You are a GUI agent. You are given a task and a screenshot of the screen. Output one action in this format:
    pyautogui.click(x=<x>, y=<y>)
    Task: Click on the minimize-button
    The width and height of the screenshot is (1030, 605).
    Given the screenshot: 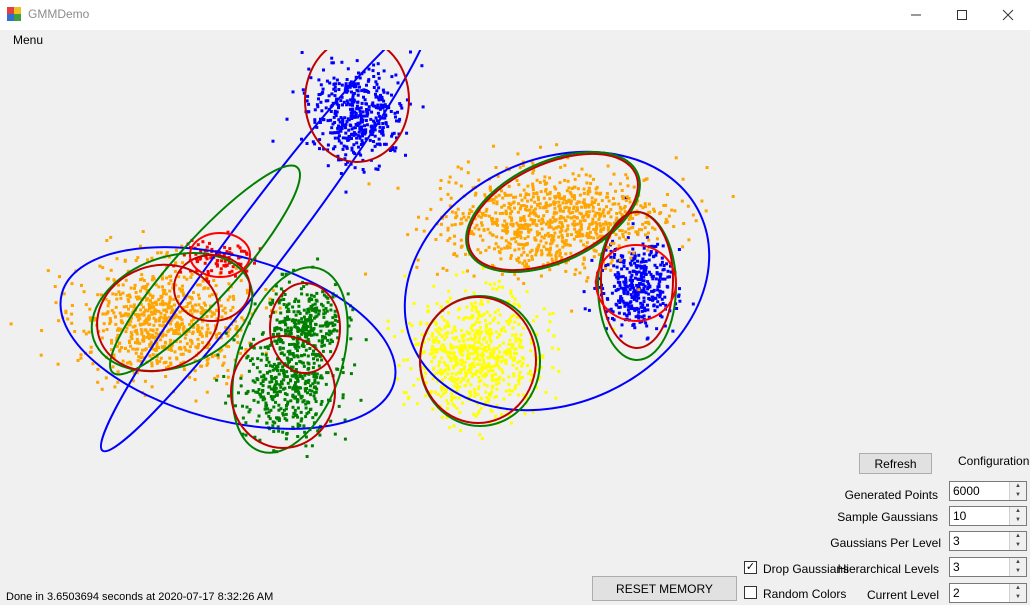 What is the action you would take?
    pyautogui.click(x=916, y=15)
    